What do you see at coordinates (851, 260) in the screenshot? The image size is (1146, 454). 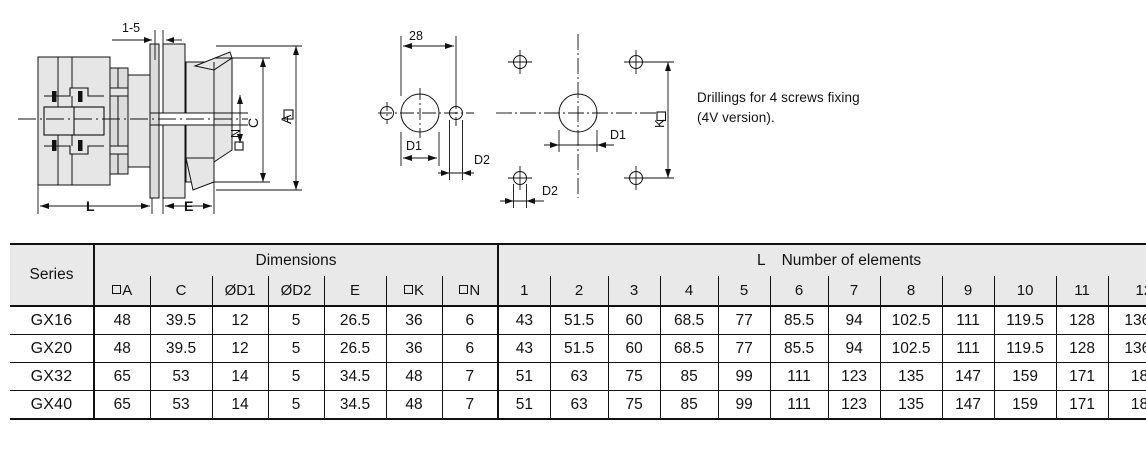 I see `header-group-elements-text: Number of elements` at bounding box center [851, 260].